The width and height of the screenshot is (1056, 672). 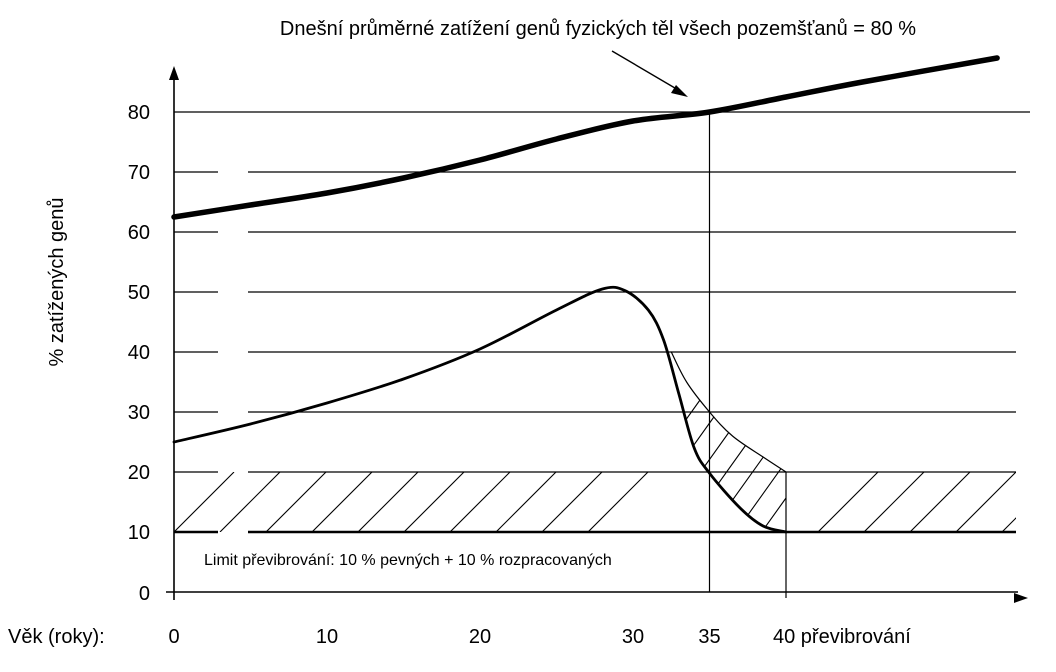 I want to click on x-tick-label-10: 10, so click(x=327, y=637).